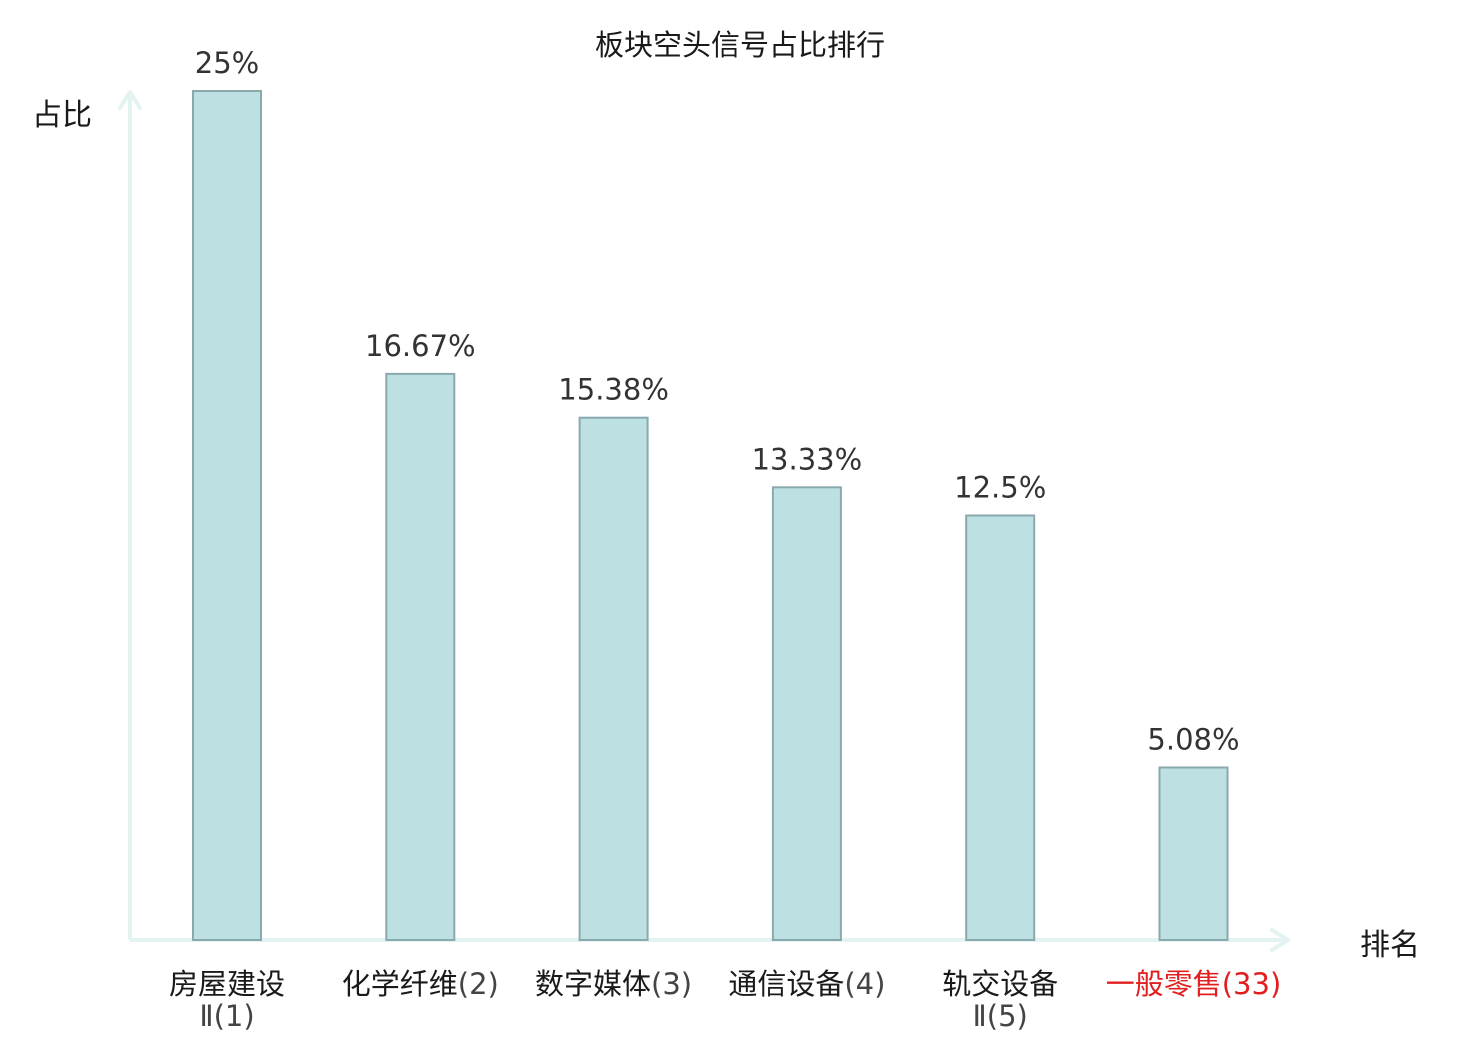 The image size is (1480, 1040). Describe the element at coordinates (1390, 945) in the screenshot. I see `x-axis-label: 排名` at that location.